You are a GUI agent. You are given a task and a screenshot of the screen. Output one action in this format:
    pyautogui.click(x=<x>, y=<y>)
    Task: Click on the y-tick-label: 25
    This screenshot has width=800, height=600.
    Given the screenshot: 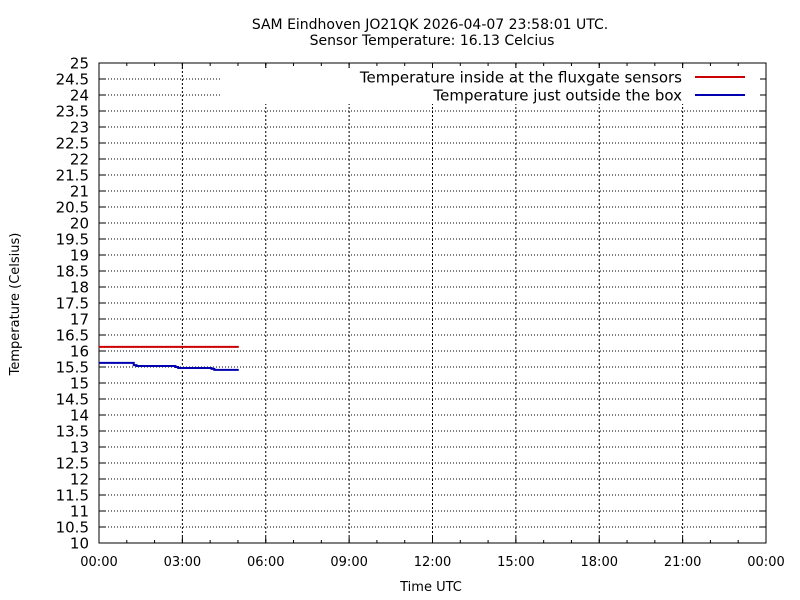 What is the action you would take?
    pyautogui.click(x=79, y=64)
    